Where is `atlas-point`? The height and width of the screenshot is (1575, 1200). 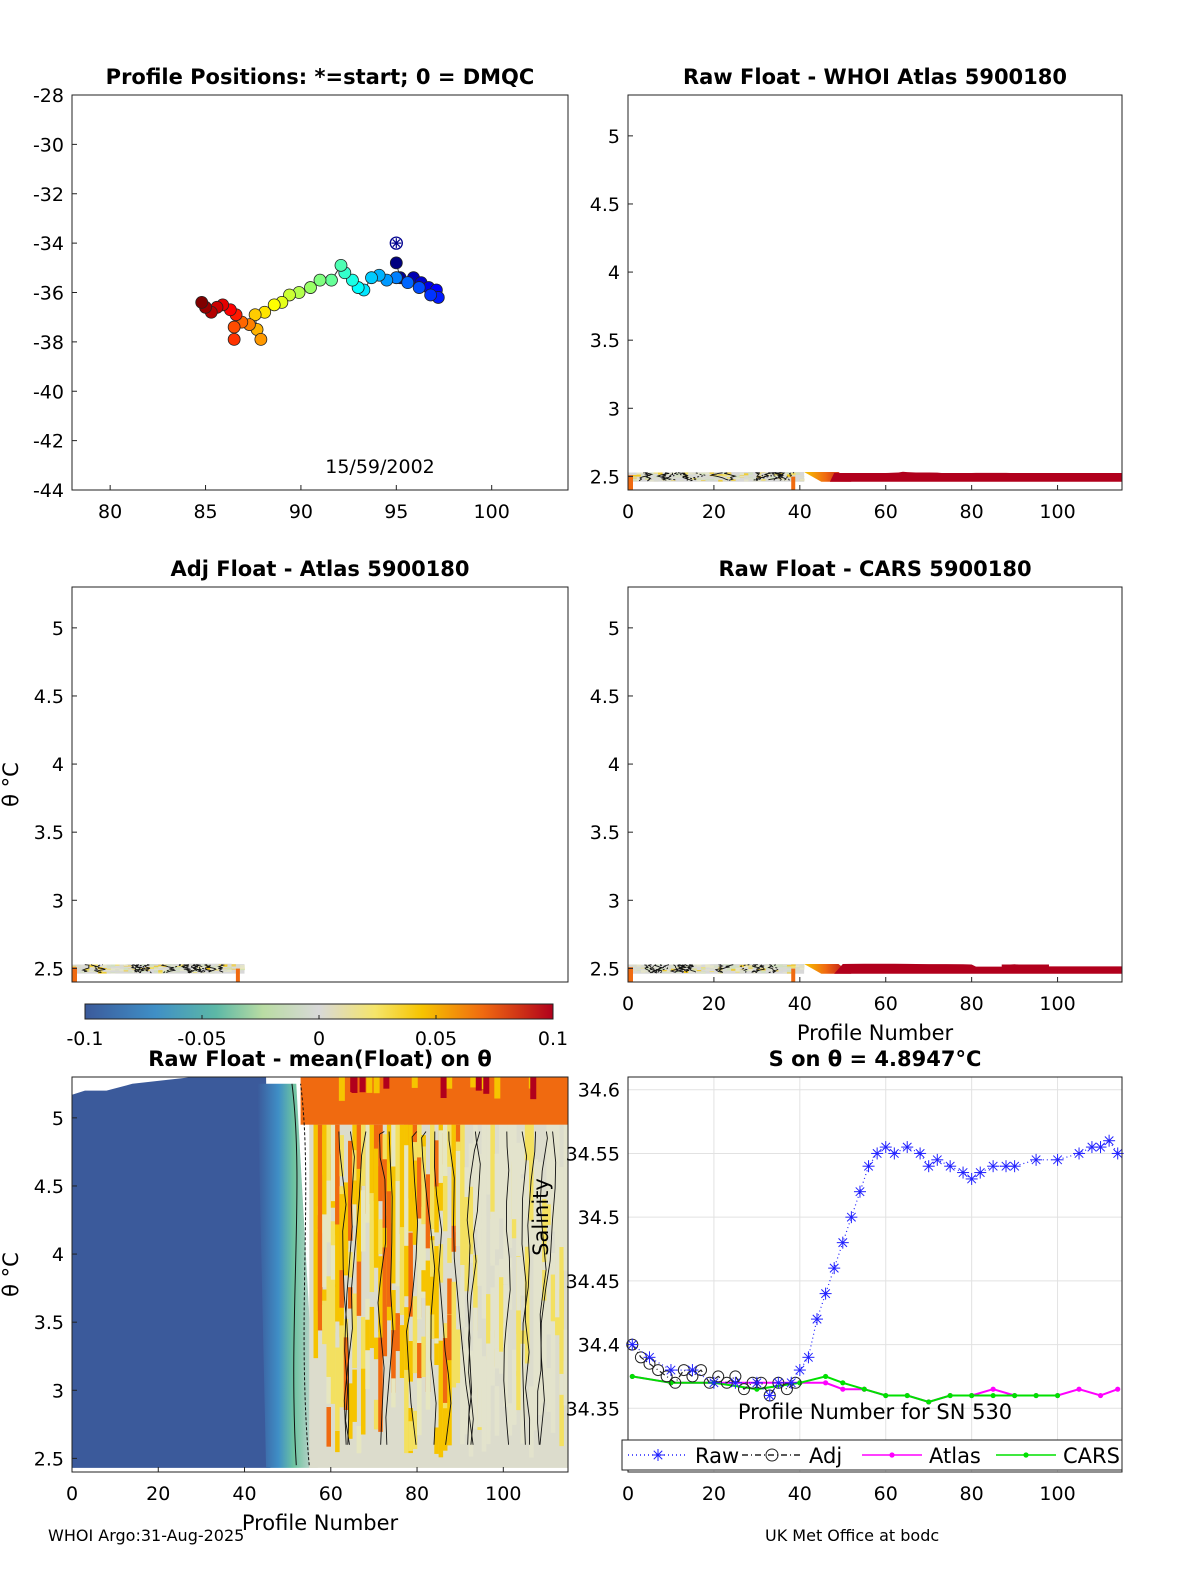
atlas-point is located at coordinates (1079, 1389).